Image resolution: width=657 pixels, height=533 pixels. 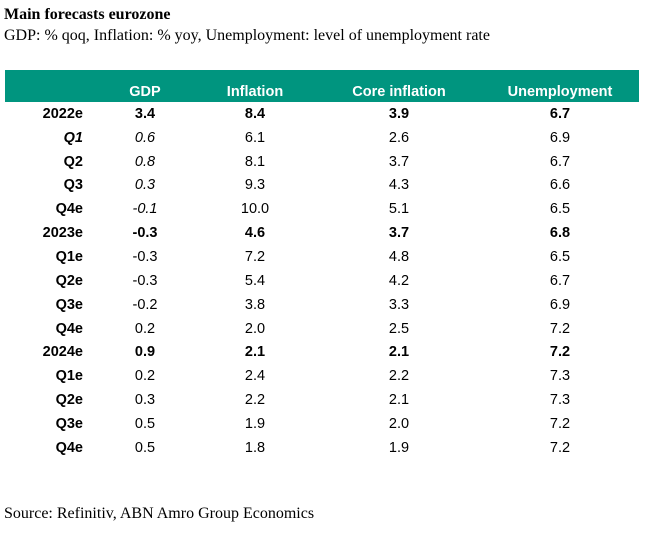 I want to click on inflation-value: 1.8, so click(x=255, y=447).